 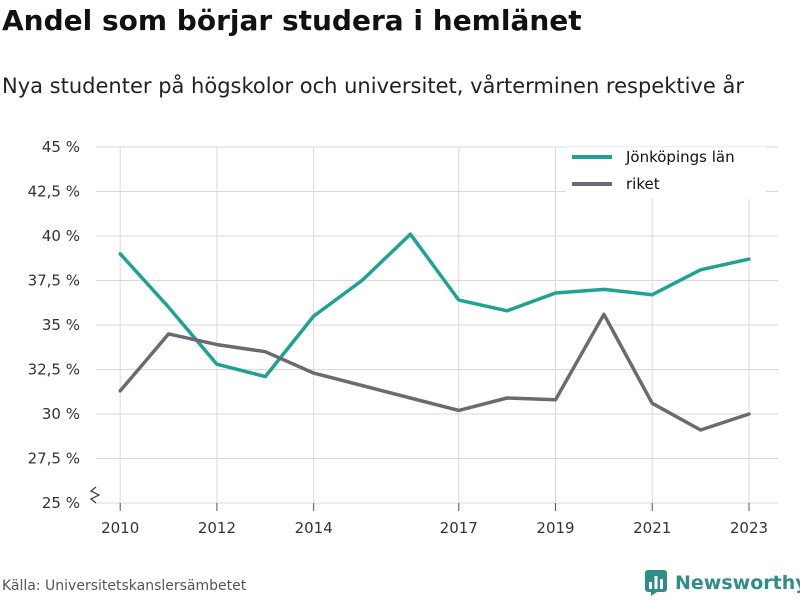 What do you see at coordinates (54, 281) in the screenshot?
I see `y-tick-label: 37,5 %` at bounding box center [54, 281].